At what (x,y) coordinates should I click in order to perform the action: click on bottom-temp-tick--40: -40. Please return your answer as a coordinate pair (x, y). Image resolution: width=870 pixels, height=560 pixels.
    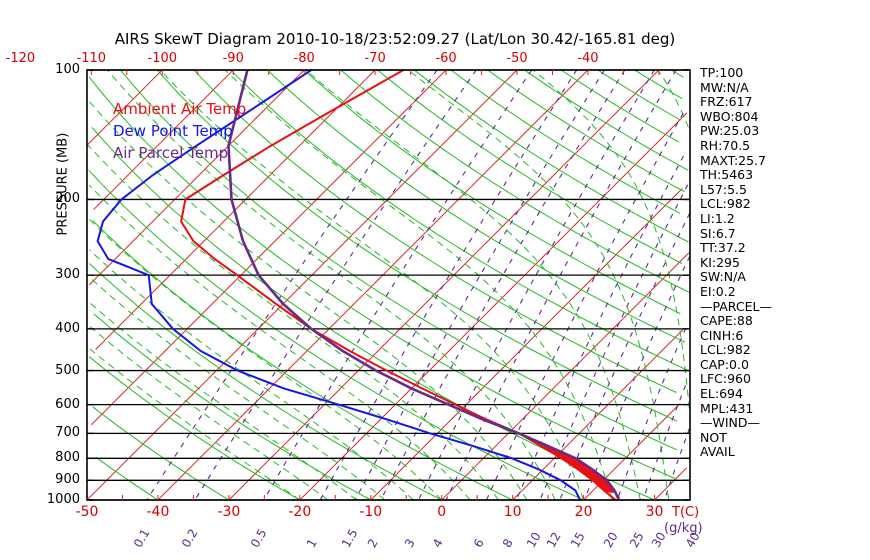
    Looking at the image, I should click on (158, 512).